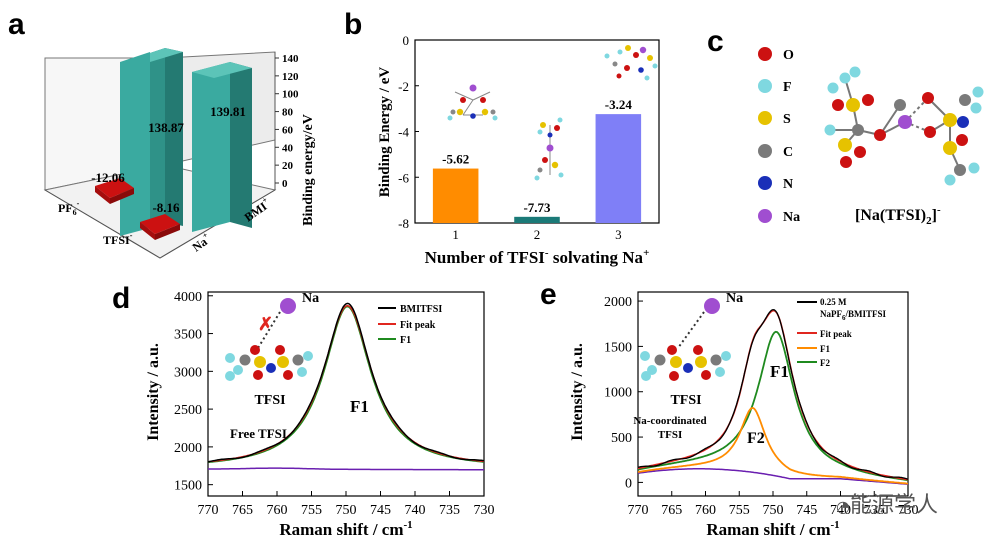  I want to click on panel-label-e: e, so click(548, 294).